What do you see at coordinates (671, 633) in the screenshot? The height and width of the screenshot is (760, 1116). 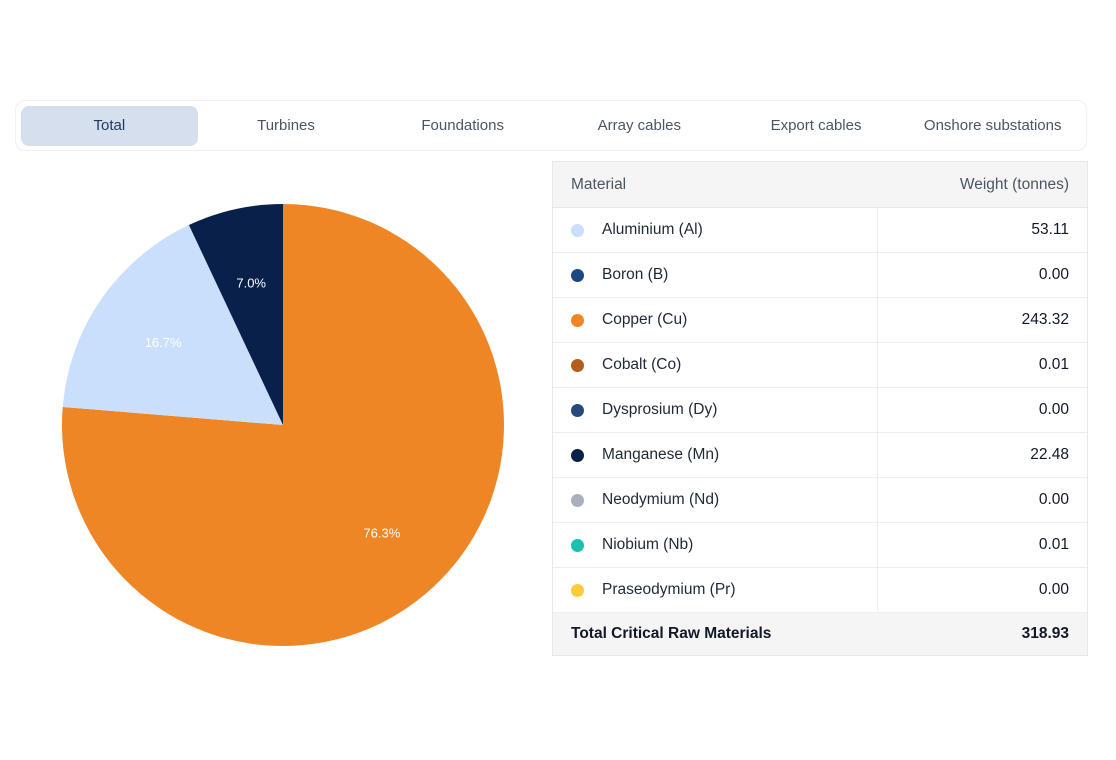 I see `total-label: Total Critical Raw Materials` at bounding box center [671, 633].